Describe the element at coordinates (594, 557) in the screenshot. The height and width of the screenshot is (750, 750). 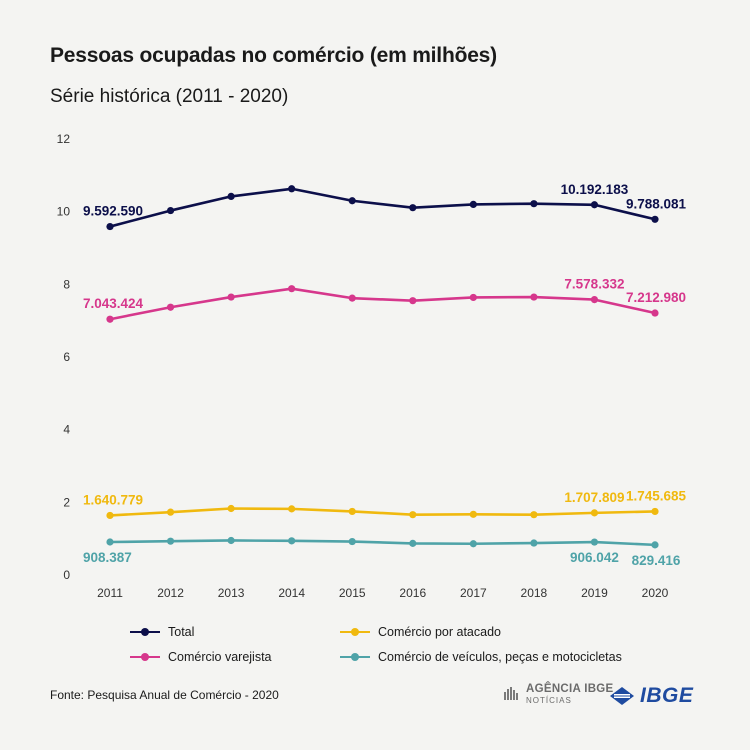
I see `data-label: 906.042` at that location.